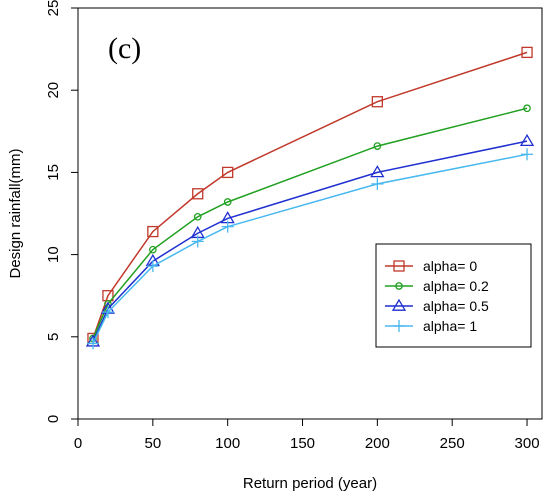  Describe the element at coordinates (53, 337) in the screenshot. I see `y-tick-label: 5` at that location.